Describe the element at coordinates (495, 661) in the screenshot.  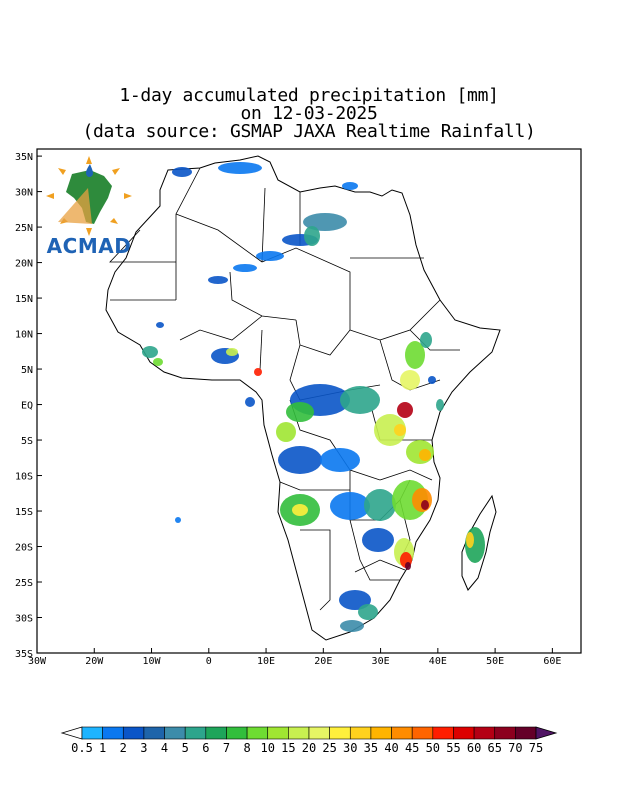
I see `lon-tick-label: 50E` at that location.